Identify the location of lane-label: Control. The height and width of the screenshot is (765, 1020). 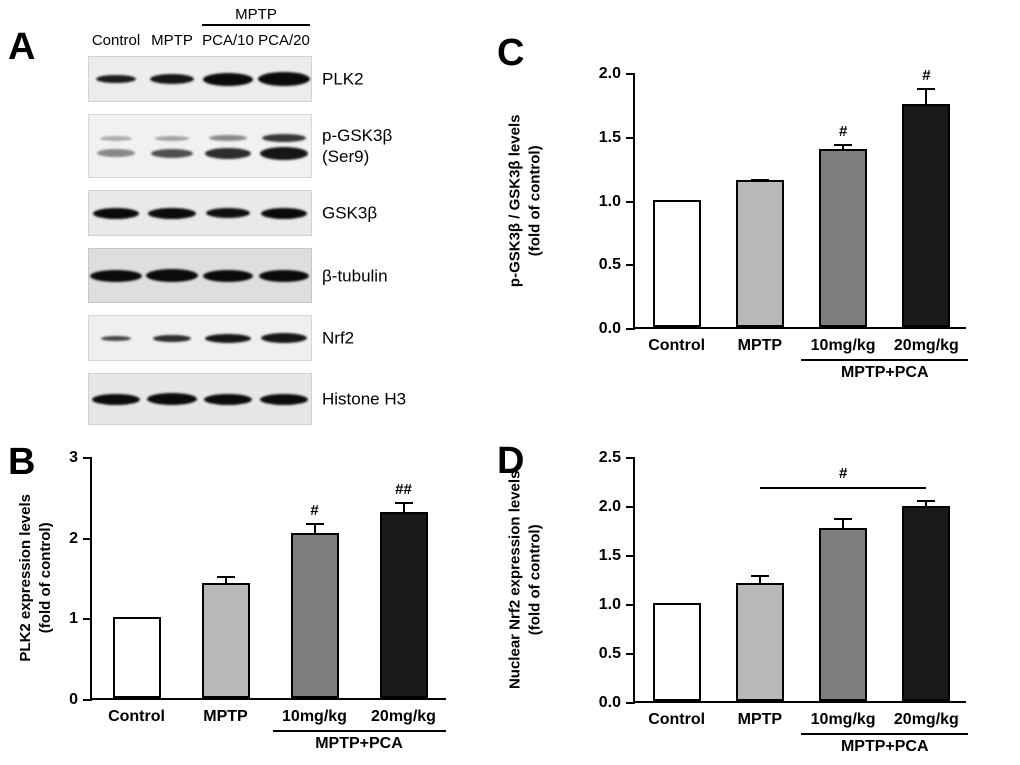
(116, 40).